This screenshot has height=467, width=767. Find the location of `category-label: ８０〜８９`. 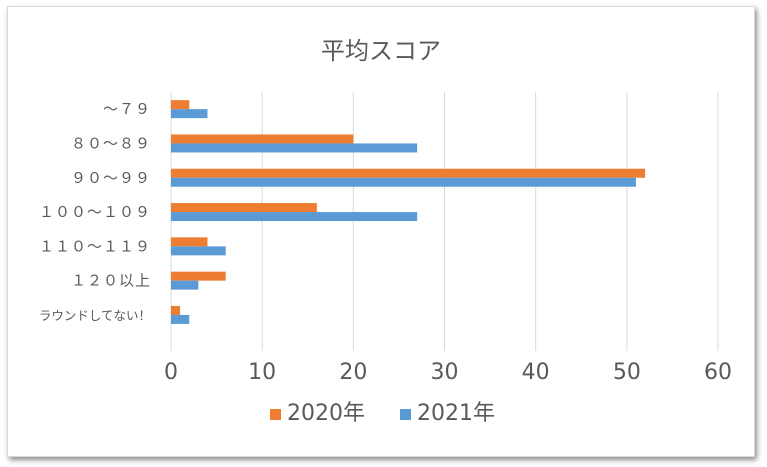

category-label: ８０〜８９ is located at coordinates (111, 143).